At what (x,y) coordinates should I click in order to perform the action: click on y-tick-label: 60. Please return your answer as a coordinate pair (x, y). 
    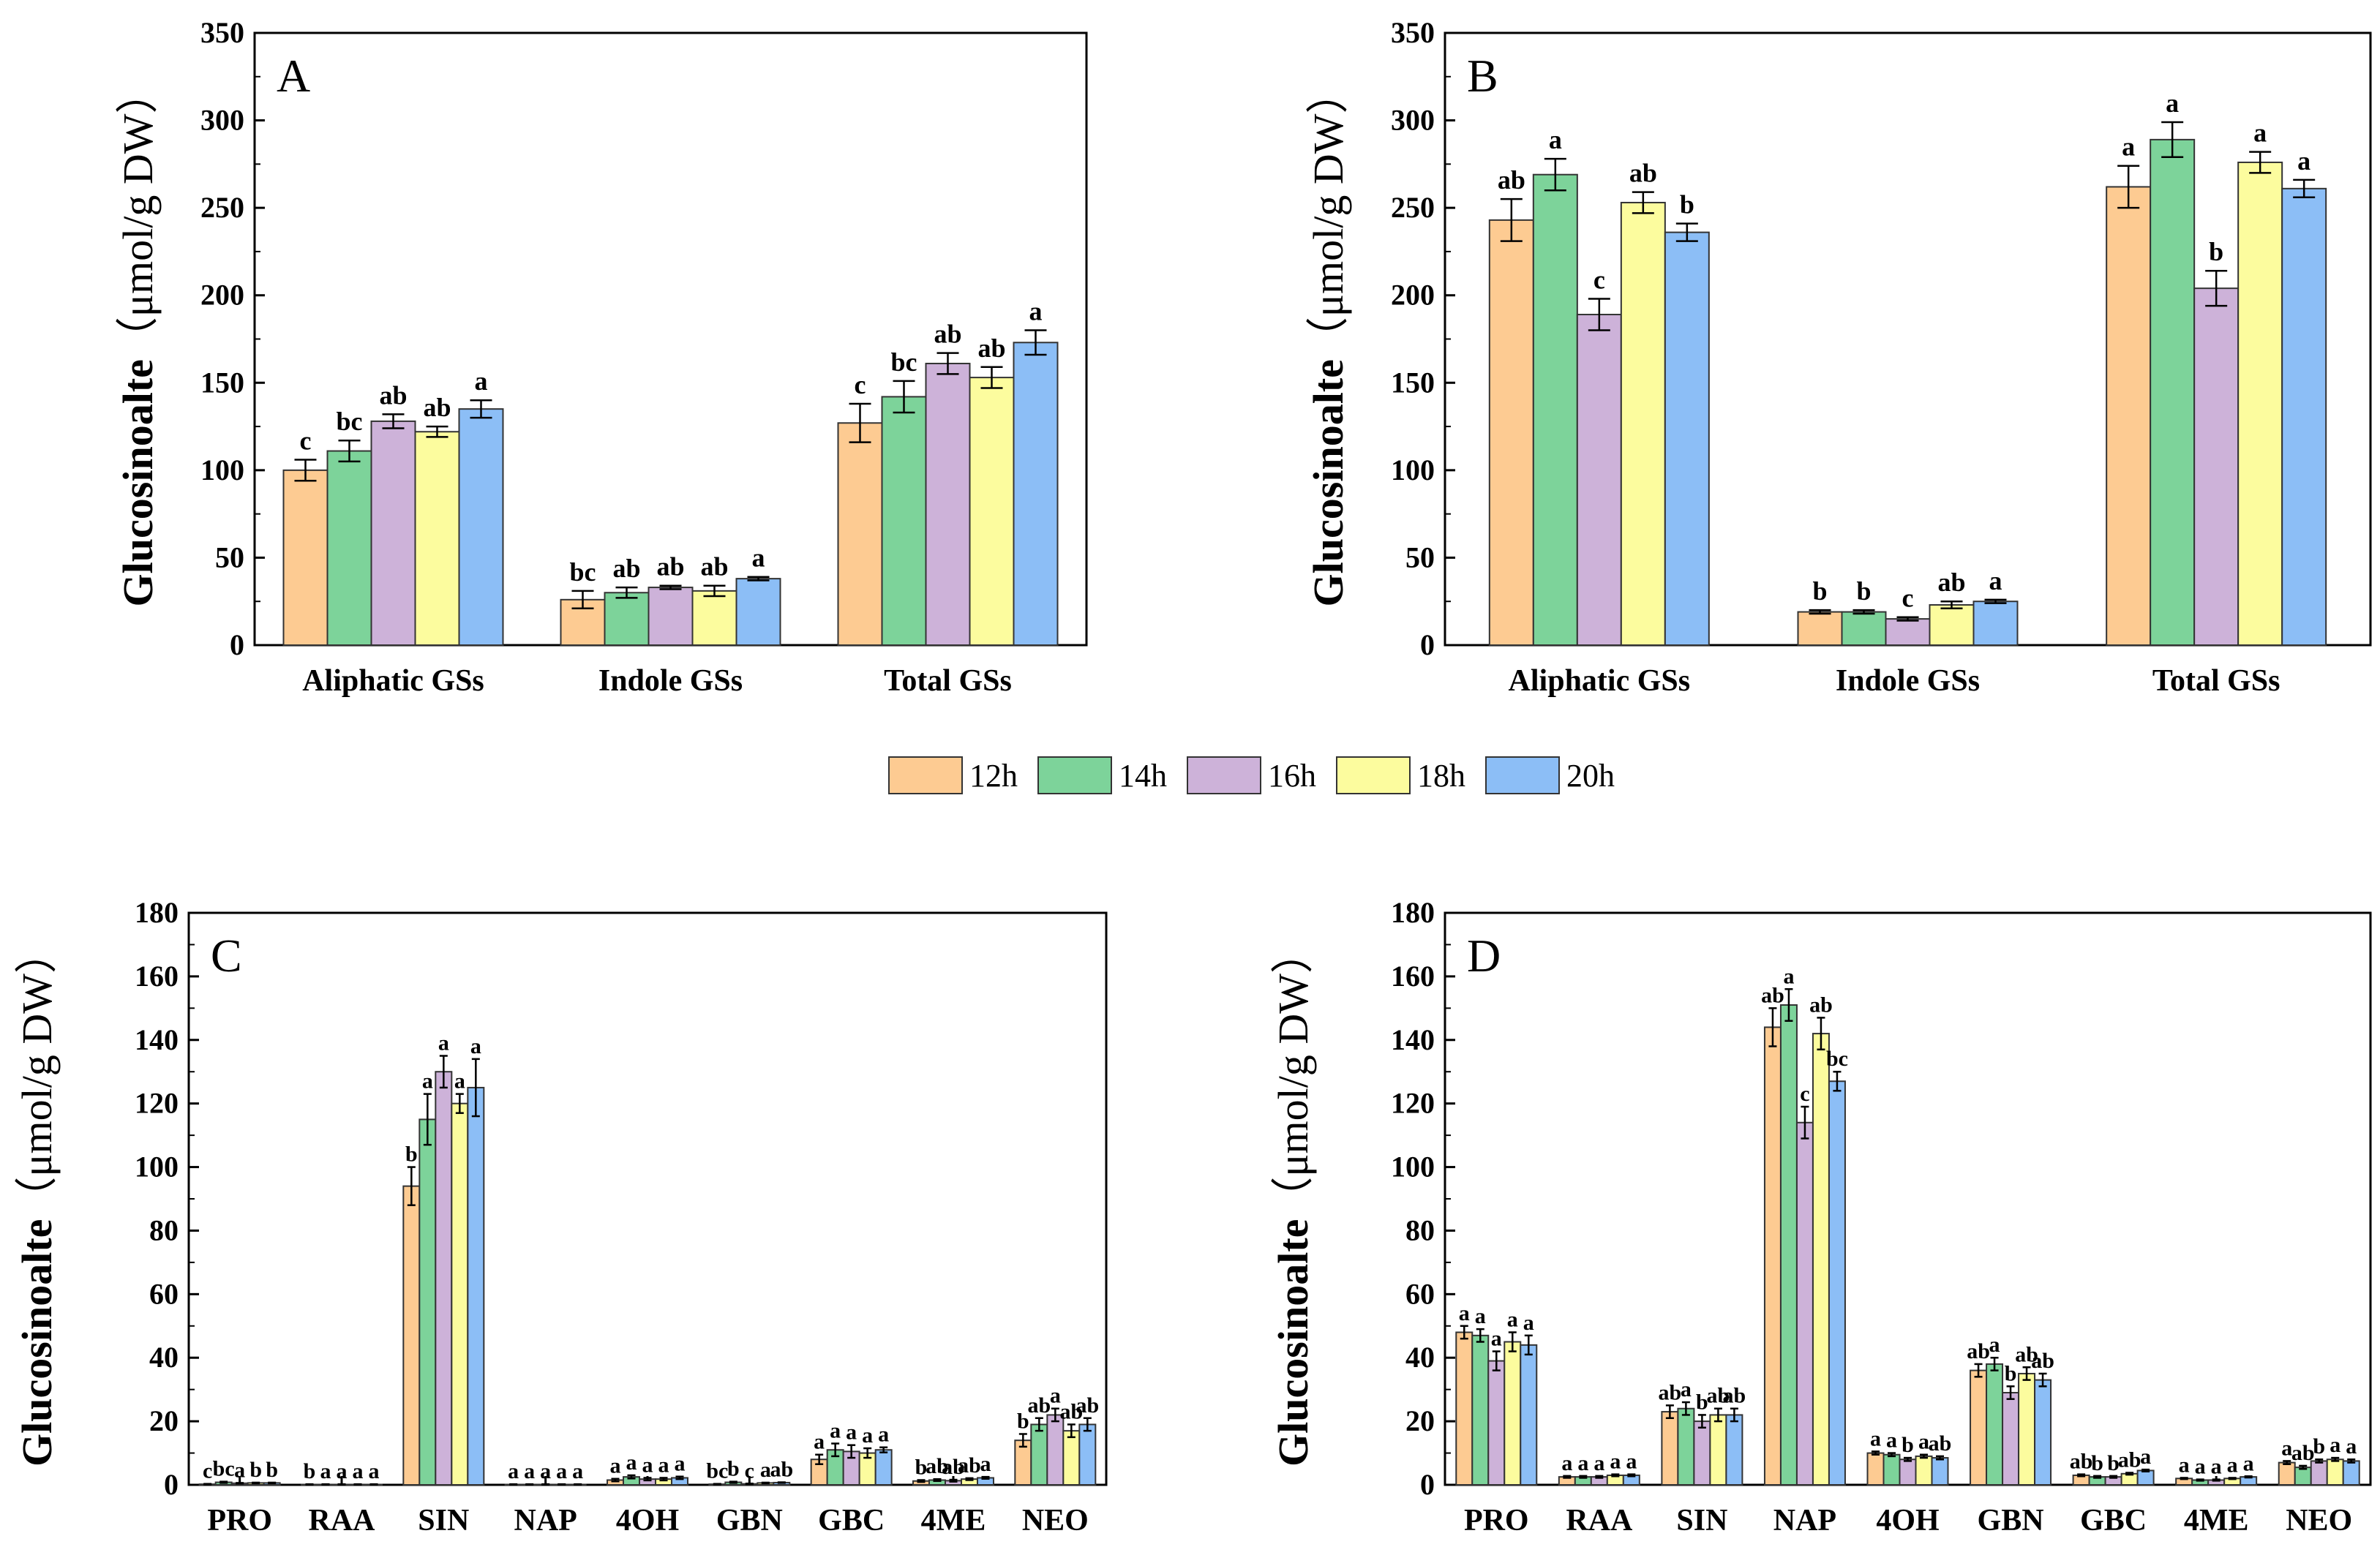
    Looking at the image, I should click on (164, 1293).